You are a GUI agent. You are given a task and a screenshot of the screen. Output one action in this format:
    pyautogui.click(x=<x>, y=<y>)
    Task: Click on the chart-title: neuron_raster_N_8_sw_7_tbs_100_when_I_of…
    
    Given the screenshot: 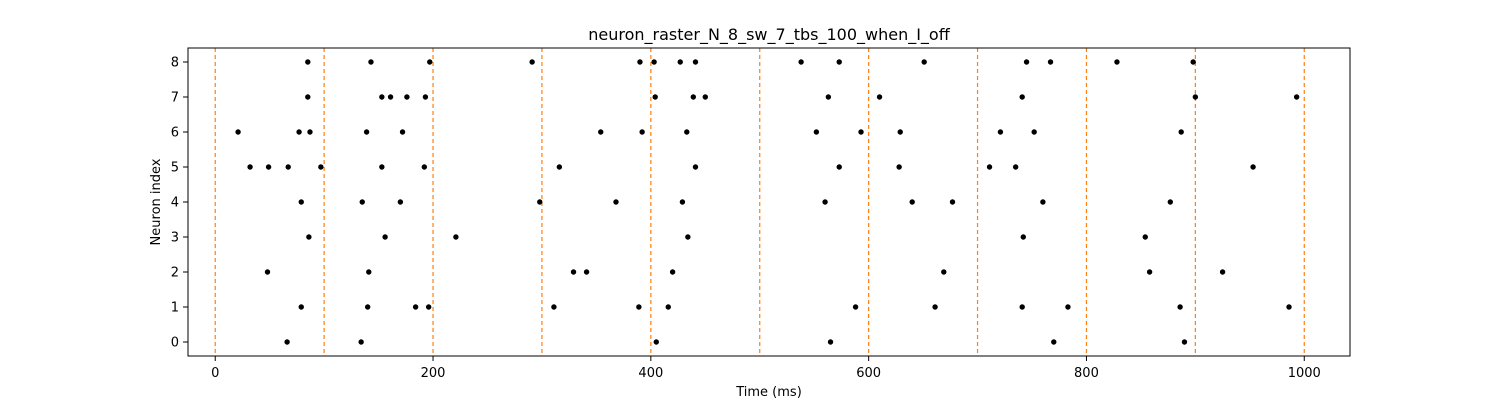 What is the action you would take?
    pyautogui.click(x=769, y=35)
    